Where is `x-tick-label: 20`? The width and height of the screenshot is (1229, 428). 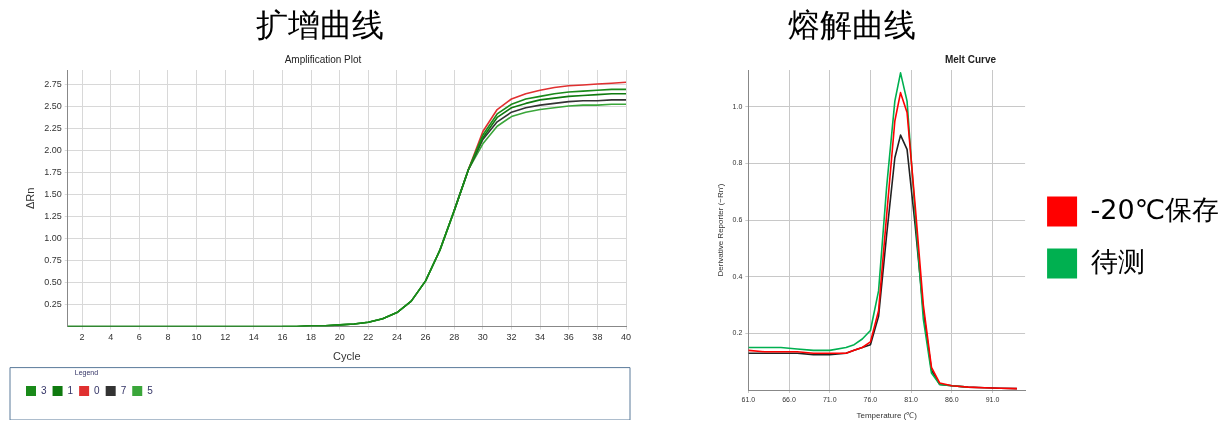 x-tick-label: 20 is located at coordinates (339, 337).